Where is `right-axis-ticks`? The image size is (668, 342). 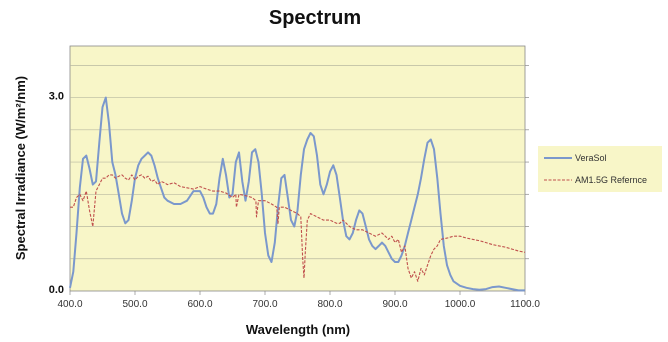
right-axis-ticks is located at coordinates (527, 162).